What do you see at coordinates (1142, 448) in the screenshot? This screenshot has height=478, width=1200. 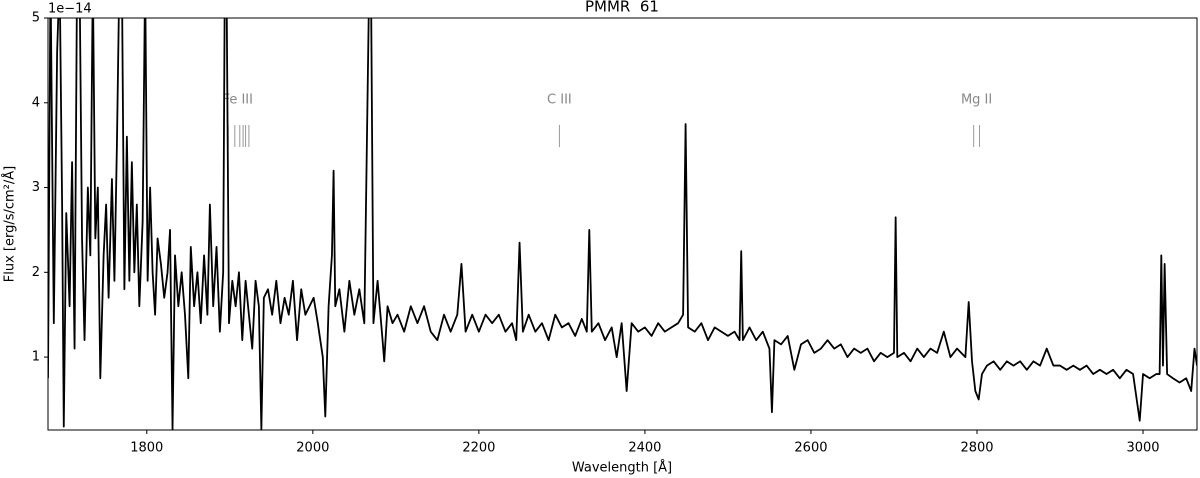 I see `x-tick-label: 3000` at bounding box center [1142, 448].